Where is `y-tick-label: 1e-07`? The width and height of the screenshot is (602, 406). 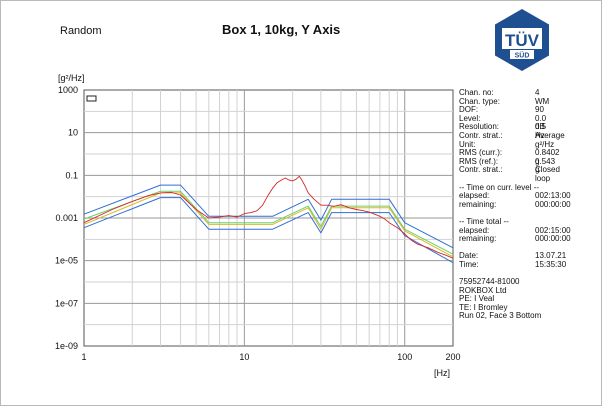
y-tick-label: 1e-07 is located at coordinates (66, 303).